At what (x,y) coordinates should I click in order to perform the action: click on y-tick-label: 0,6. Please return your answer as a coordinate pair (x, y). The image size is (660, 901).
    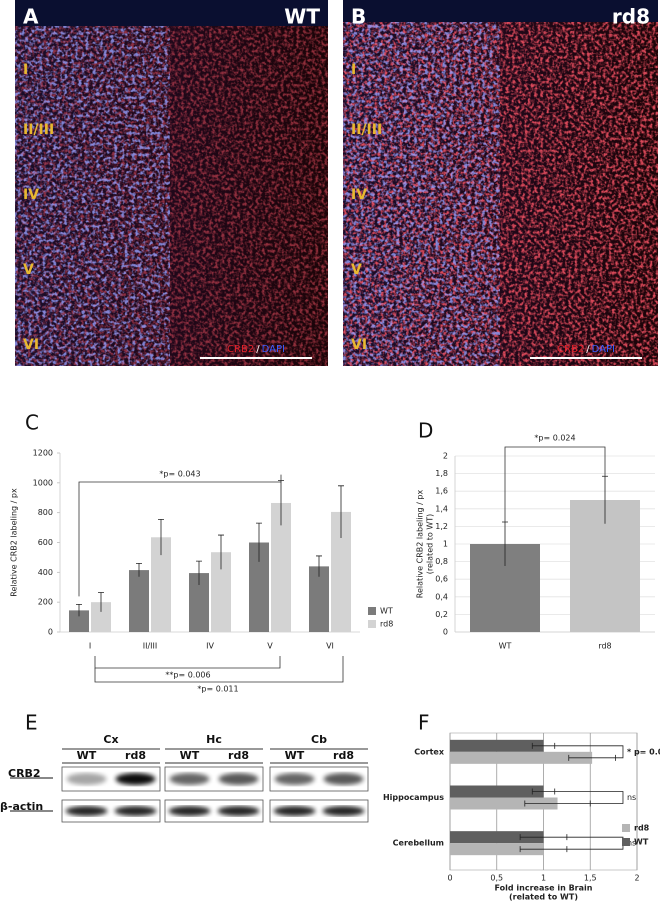
    Looking at the image, I should click on (441, 579).